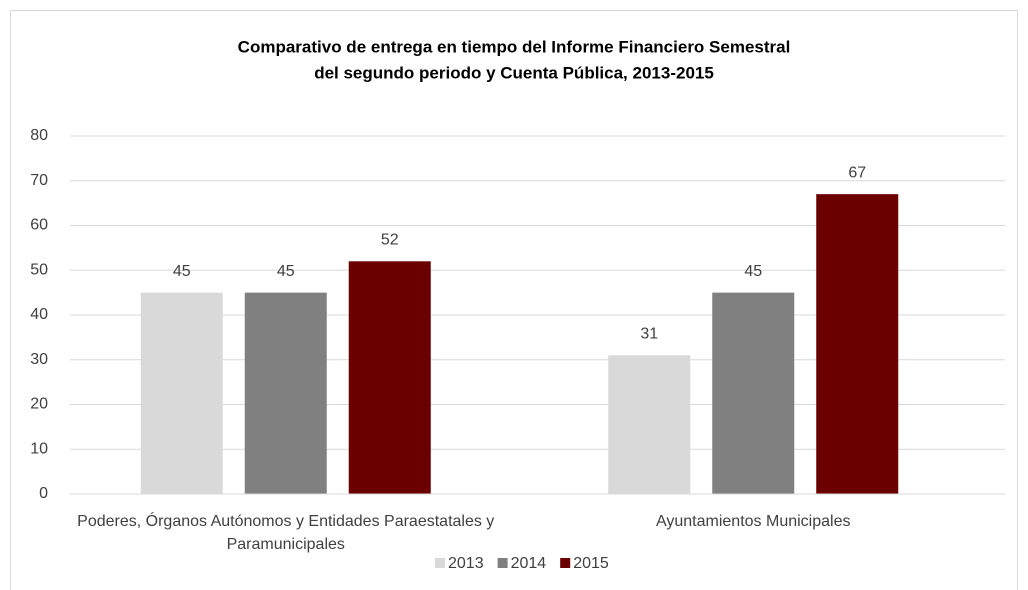 The width and height of the screenshot is (1028, 590). What do you see at coordinates (39, 314) in the screenshot?
I see `y-tick-label: 40` at bounding box center [39, 314].